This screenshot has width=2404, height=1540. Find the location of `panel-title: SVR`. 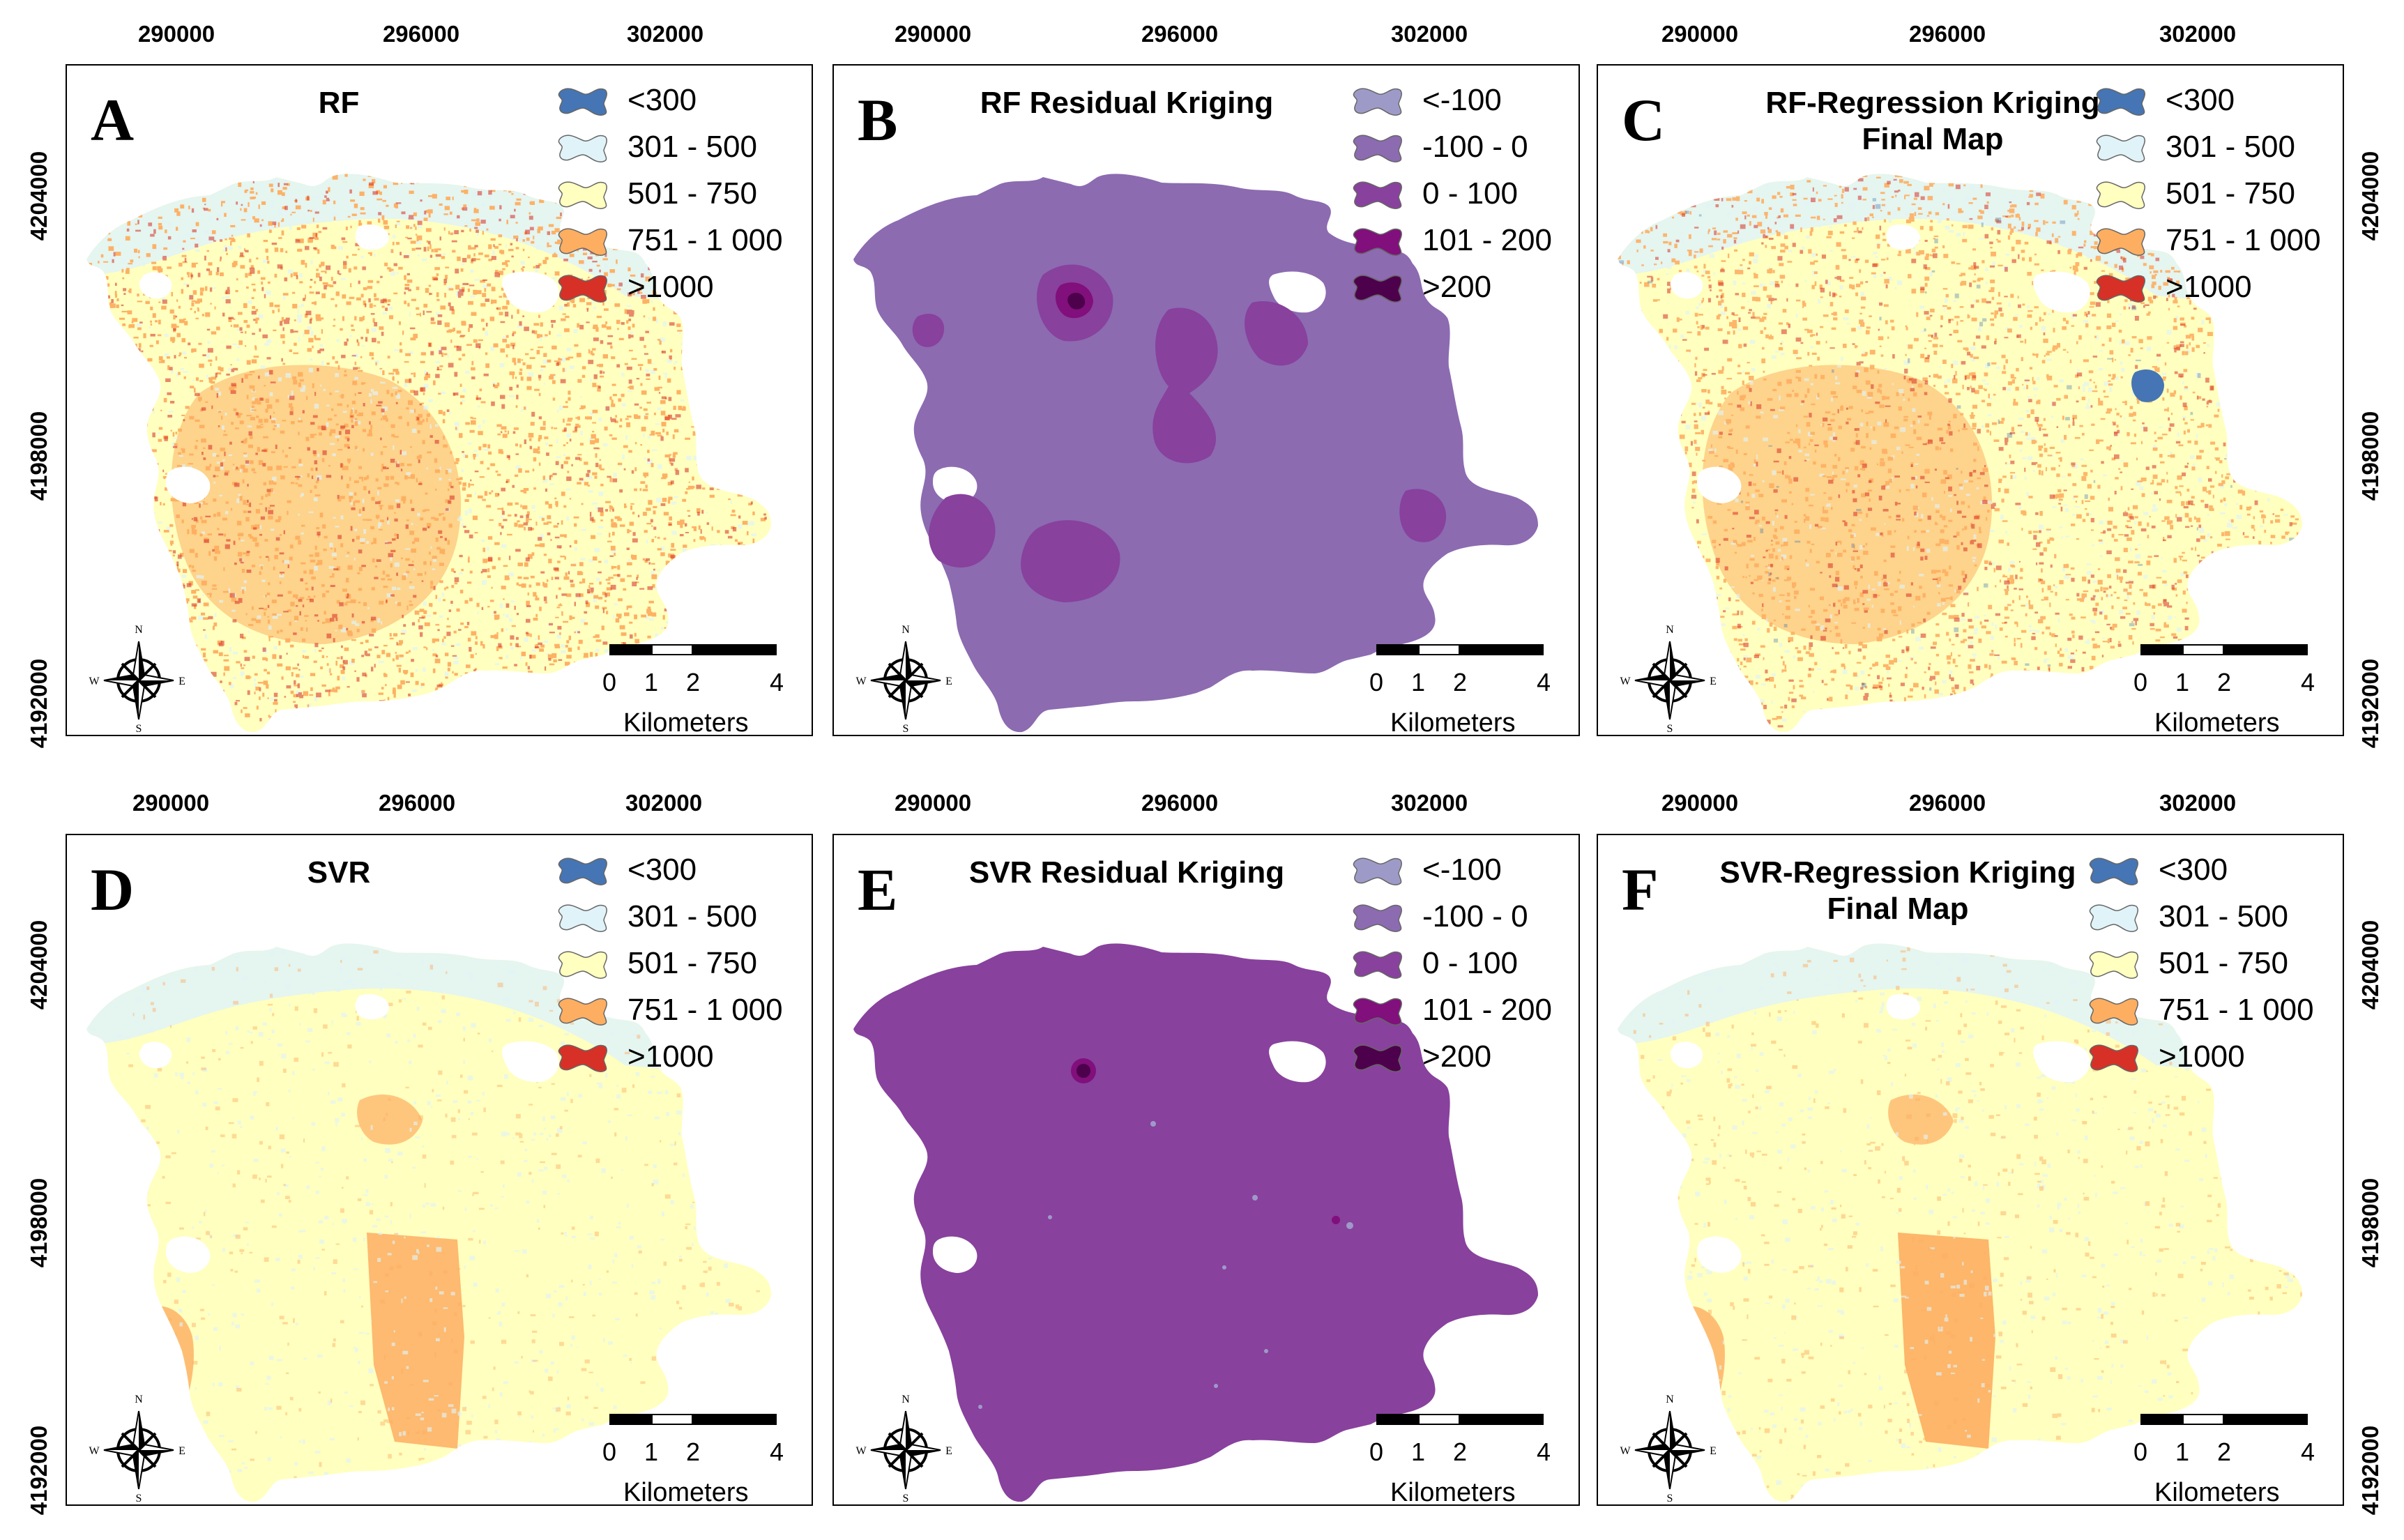

panel-title: SVR is located at coordinates (339, 873).